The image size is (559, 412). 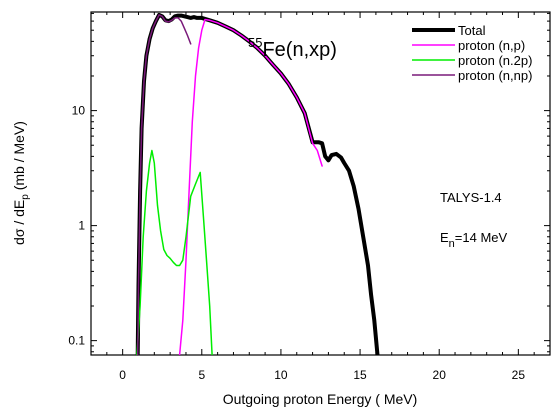 What do you see at coordinates (444, 237) in the screenshot?
I see `energy-symbol: E` at bounding box center [444, 237].